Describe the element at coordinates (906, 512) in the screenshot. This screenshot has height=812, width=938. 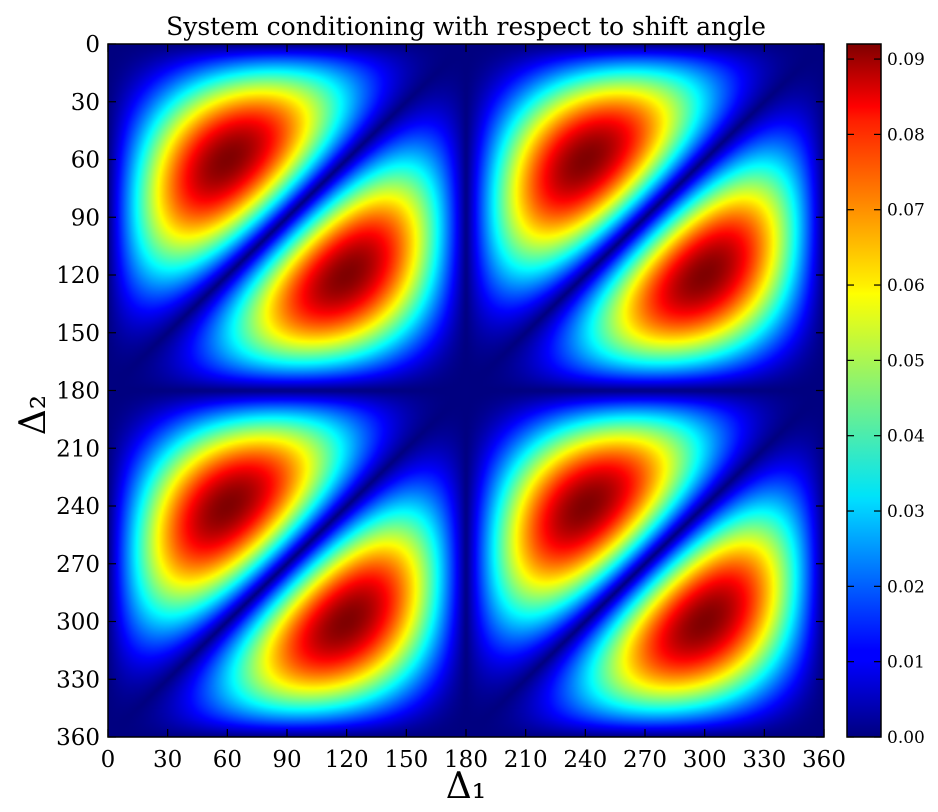
I see `colorbar-tick-label: 0.03` at that location.